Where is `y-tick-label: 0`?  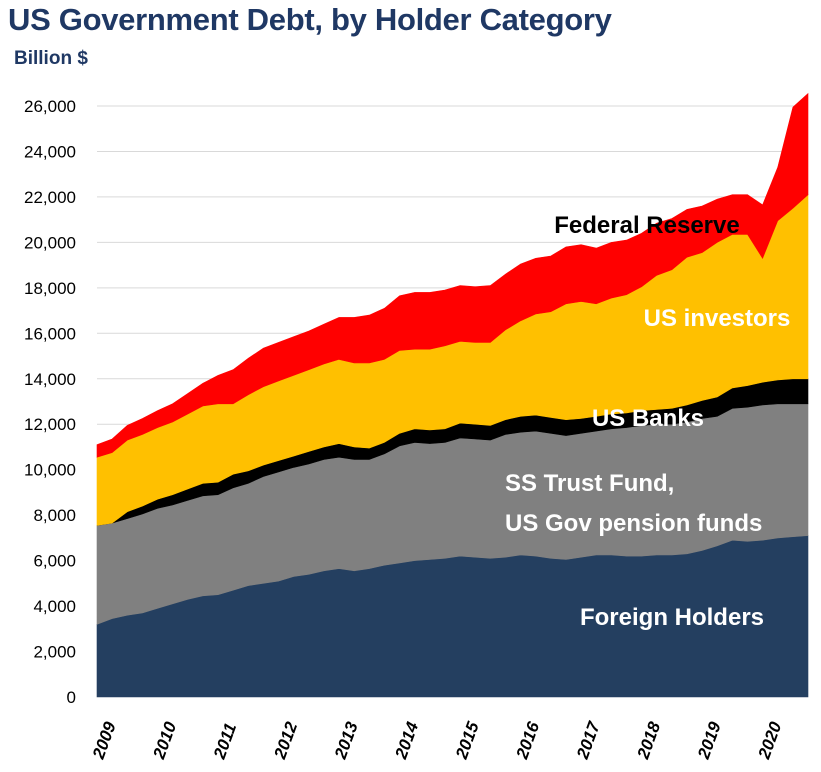 y-tick-label: 0 is located at coordinates (71, 697).